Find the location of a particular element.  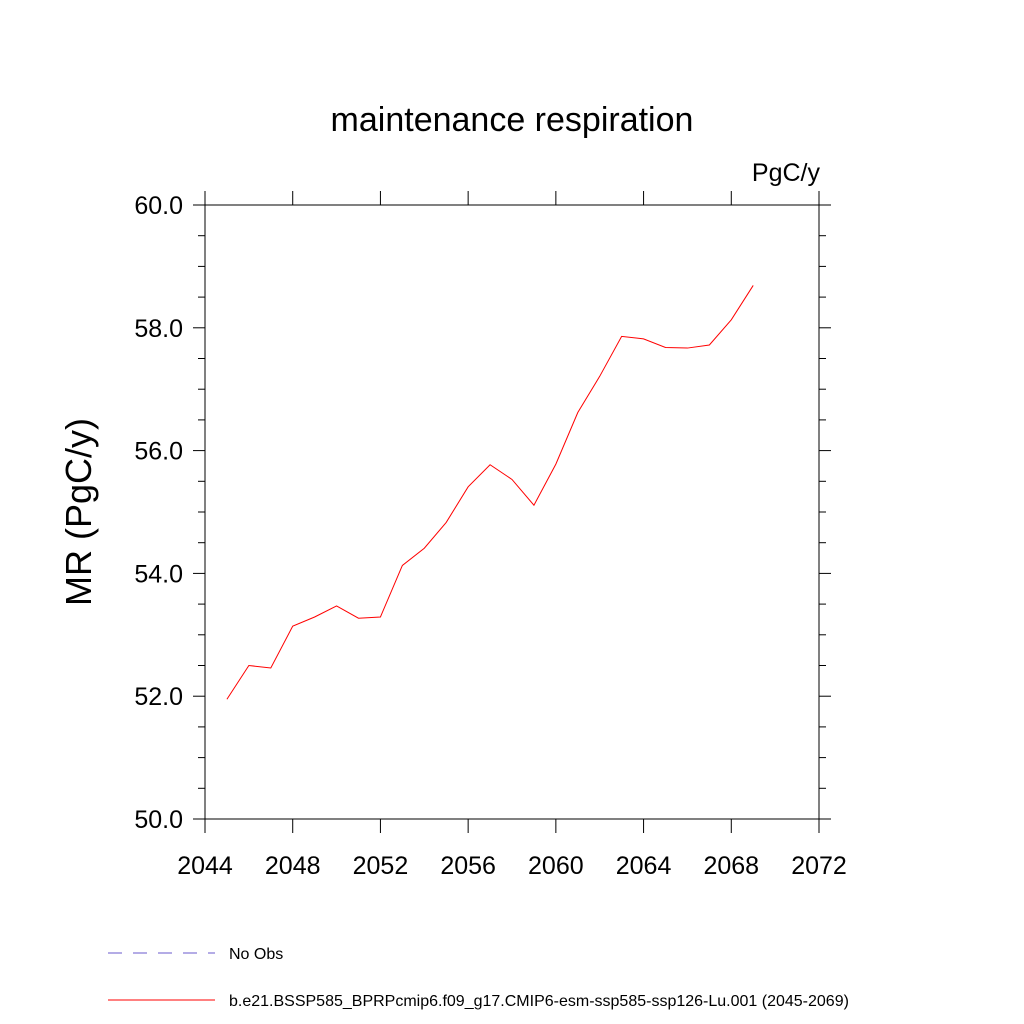

y-tick-label: 52.0 is located at coordinates (158, 697).